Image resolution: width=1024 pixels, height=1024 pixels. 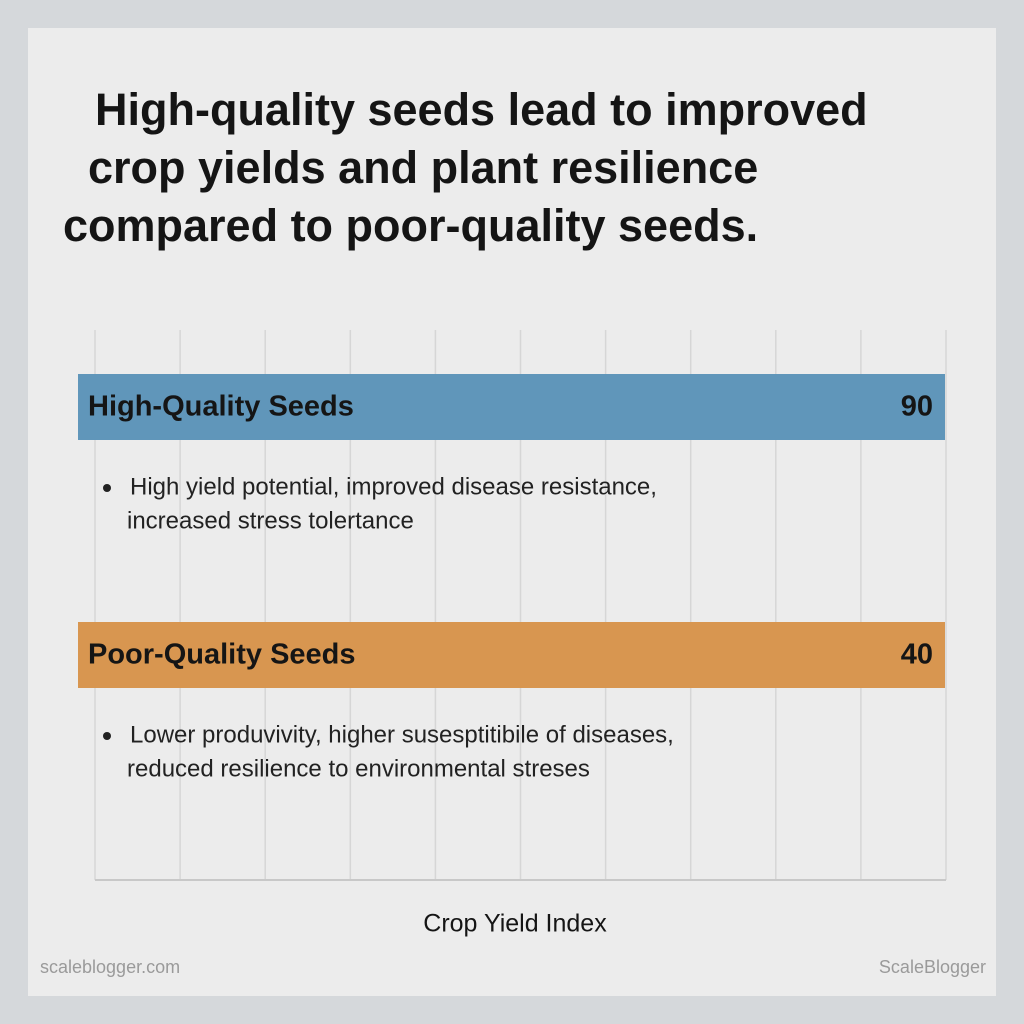 I want to click on footer-right: ScaleBlogger, so click(x=932, y=967).